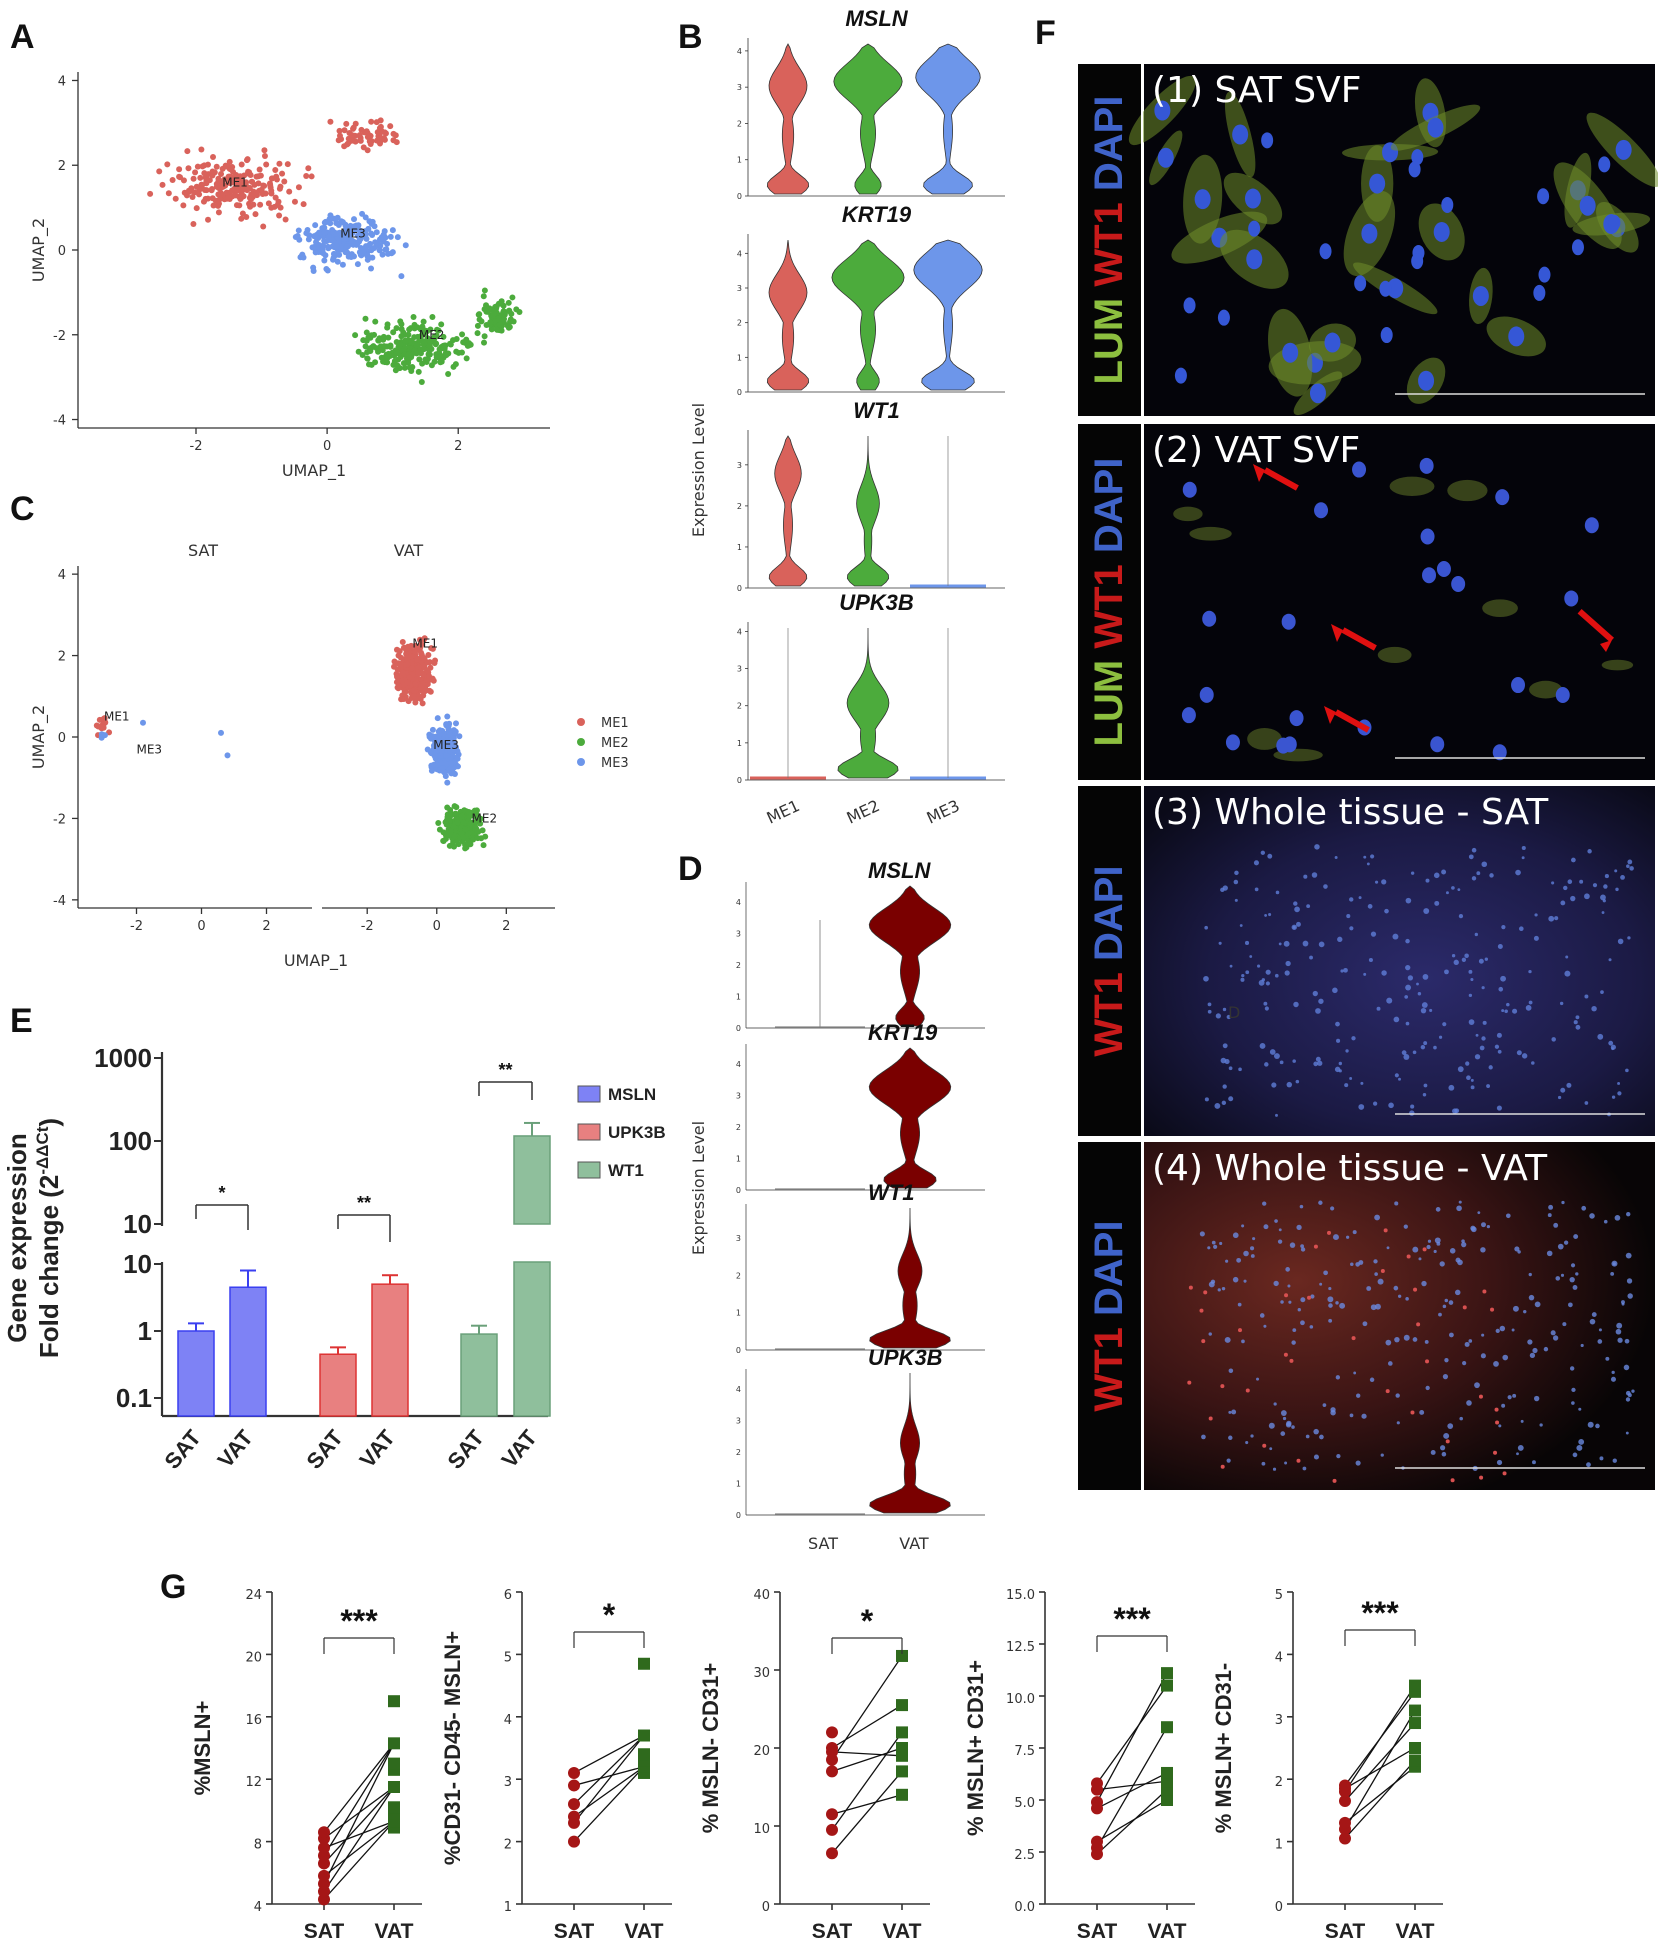 This screenshot has height=1944, width=1658. Describe the element at coordinates (289, 276) in the screenshot. I see `panel-a-umap: 4 2 0 -2 -4 -2 0 2 UMAP_1 UMAP_2 ME1 ME3 ME2` at that location.